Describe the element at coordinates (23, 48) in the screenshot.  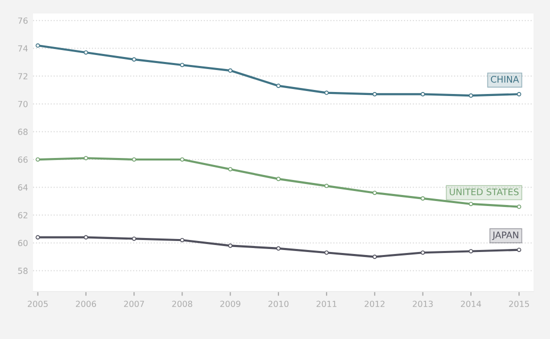
I see `y-tick-label: 74` at that location.